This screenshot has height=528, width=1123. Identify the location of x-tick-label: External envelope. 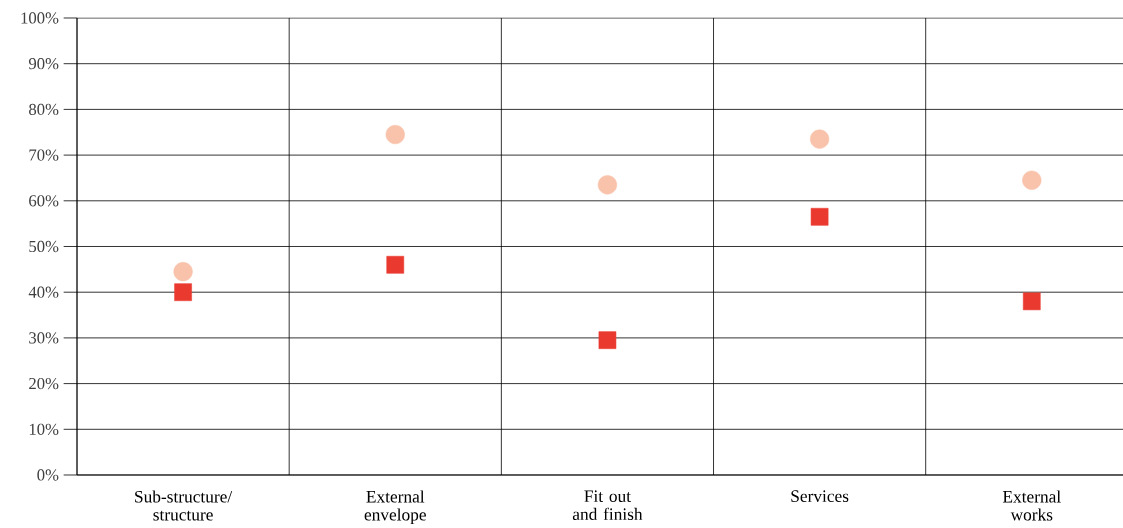
(395, 507).